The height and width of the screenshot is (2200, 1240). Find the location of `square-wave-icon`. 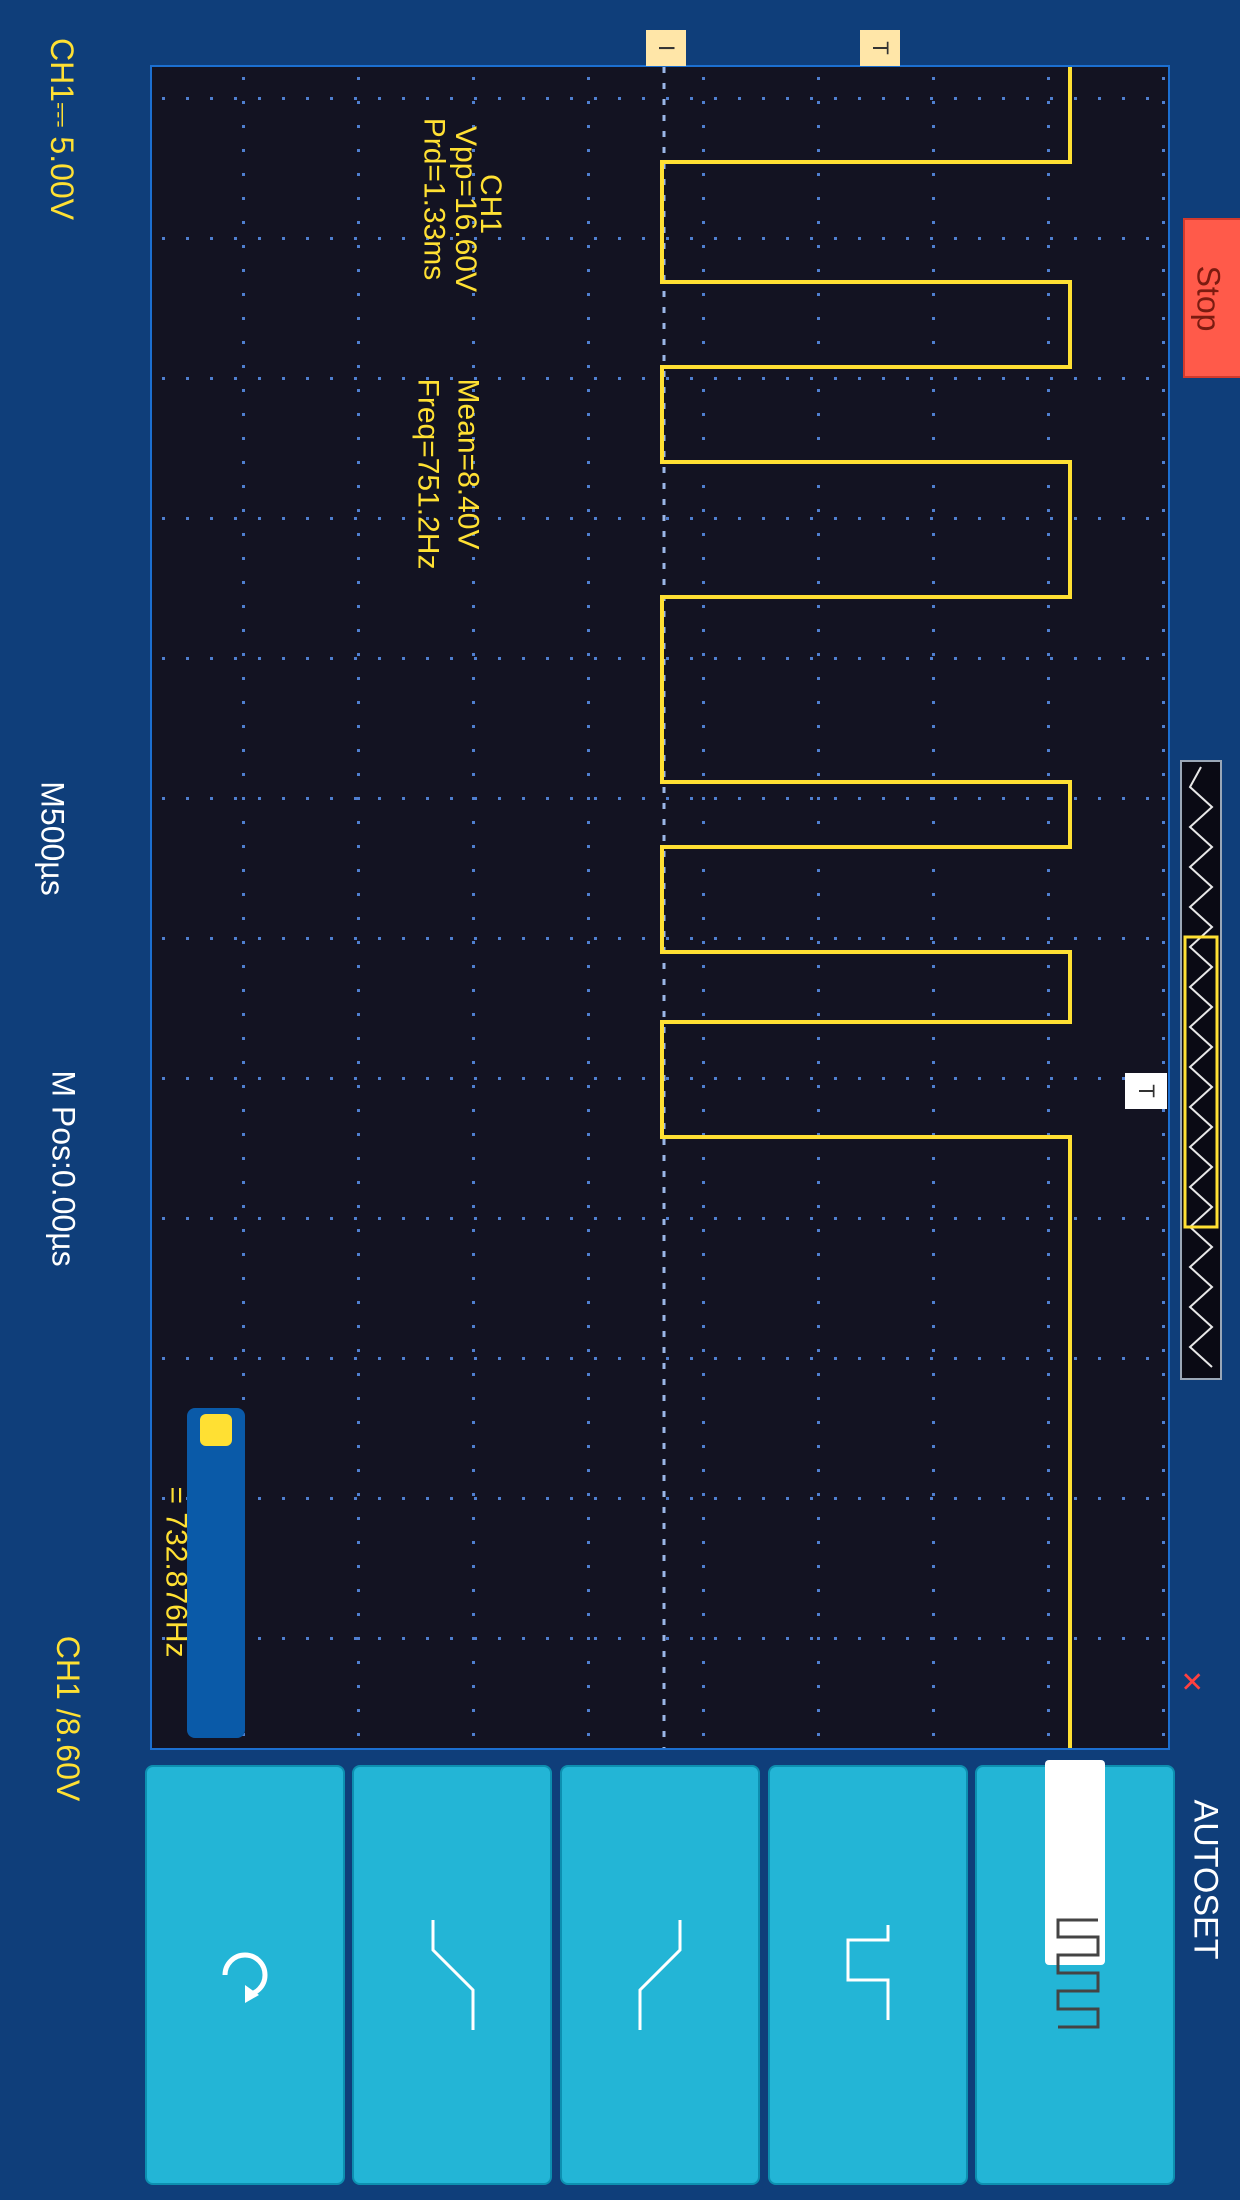

square-wave-icon is located at coordinates (1078, 1975).